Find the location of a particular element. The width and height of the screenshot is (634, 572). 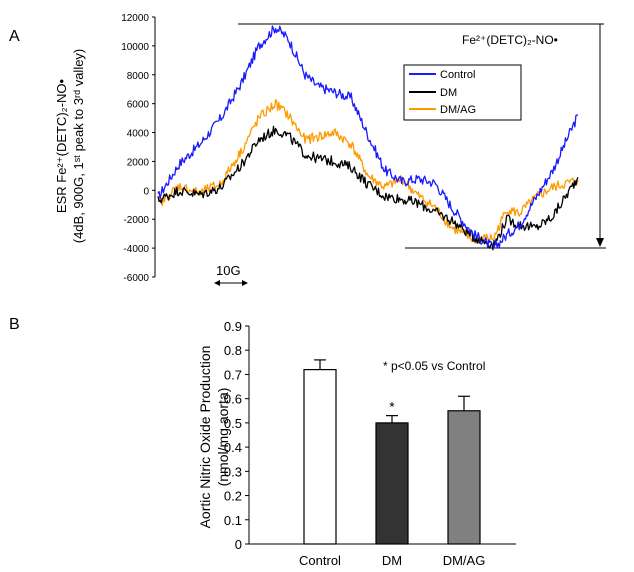

y-axis-label-b-line1: Aortic Nitric Oxide Production is located at coordinates (205, 437).